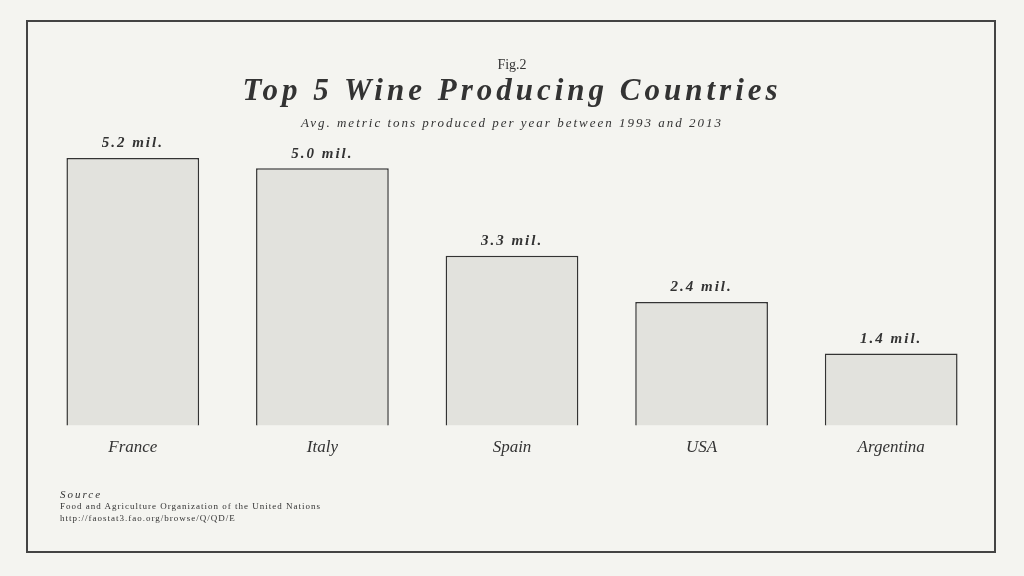 Image resolution: width=1024 pixels, height=576 pixels. I want to click on x-tick-label: France, so click(132, 447).